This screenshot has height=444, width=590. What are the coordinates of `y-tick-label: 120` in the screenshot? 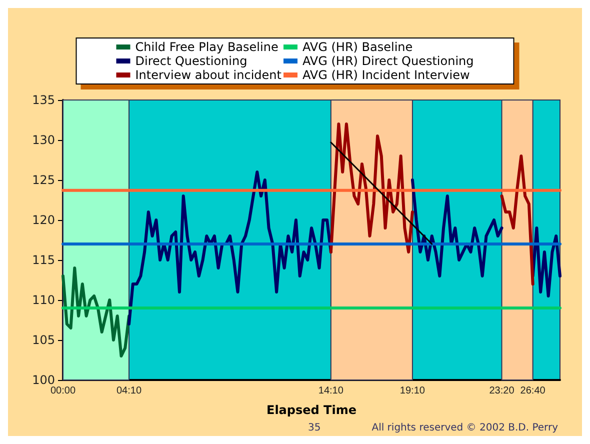 It's located at (43, 220).